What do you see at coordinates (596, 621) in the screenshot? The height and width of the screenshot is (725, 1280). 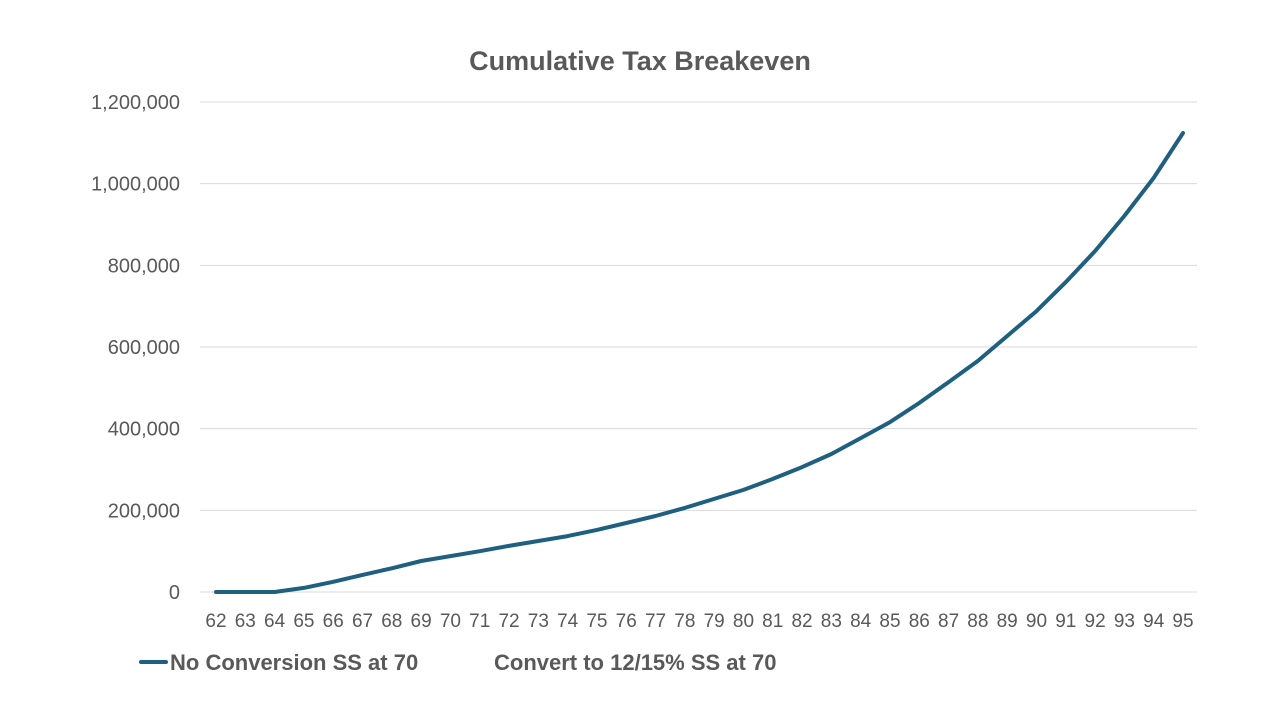 I see `x-tick-label: 75` at bounding box center [596, 621].